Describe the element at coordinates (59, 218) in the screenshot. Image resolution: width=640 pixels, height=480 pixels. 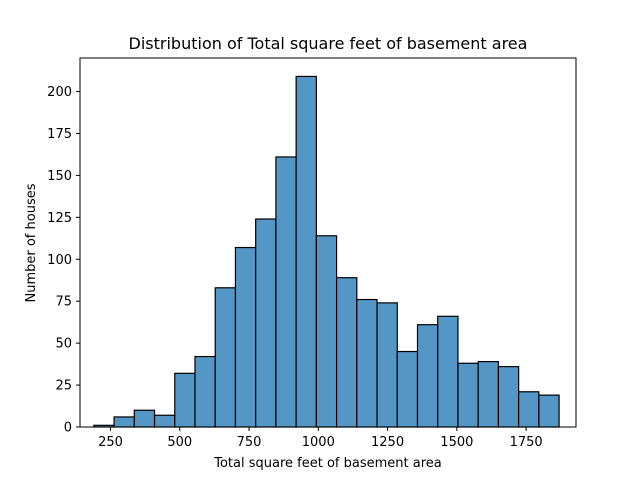
I see `y-tick-label: 125` at that location.